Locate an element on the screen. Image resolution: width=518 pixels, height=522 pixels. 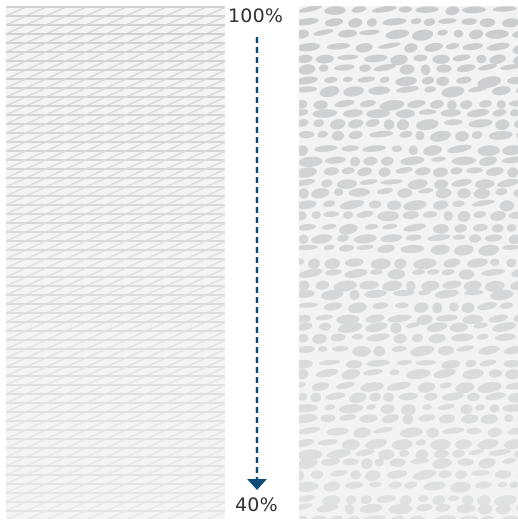
down-arrow-icon is located at coordinates (257, 263).